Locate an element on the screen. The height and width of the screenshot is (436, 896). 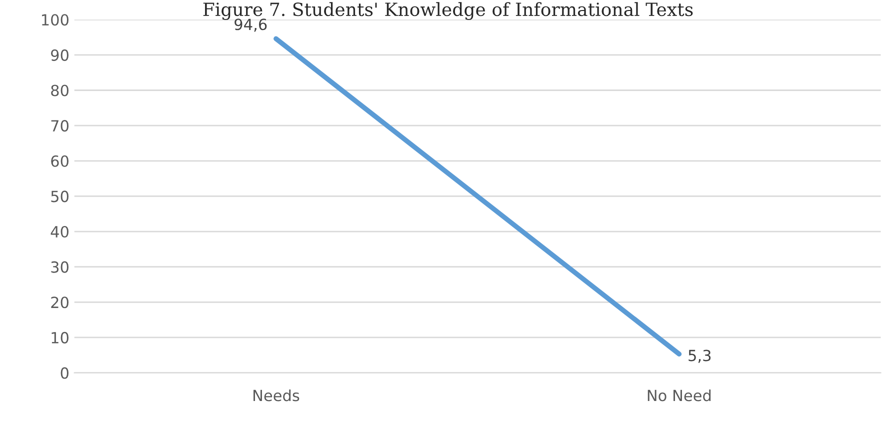
y-tick-label: 60 is located at coordinates (59, 161).